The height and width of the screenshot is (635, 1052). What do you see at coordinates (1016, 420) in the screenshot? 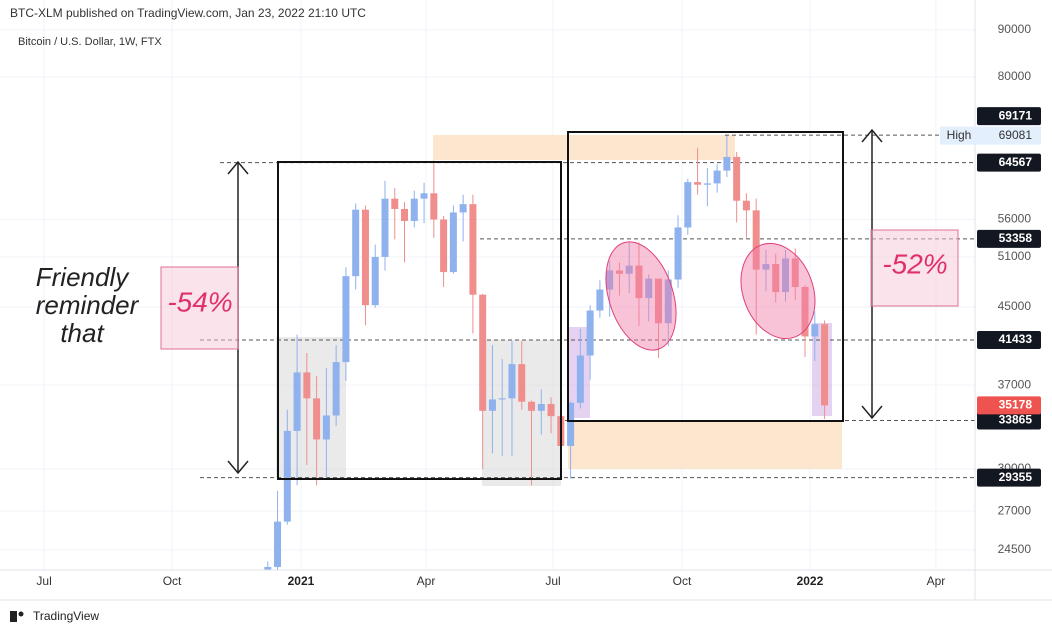
I see `level-label: 33865` at bounding box center [1016, 420].